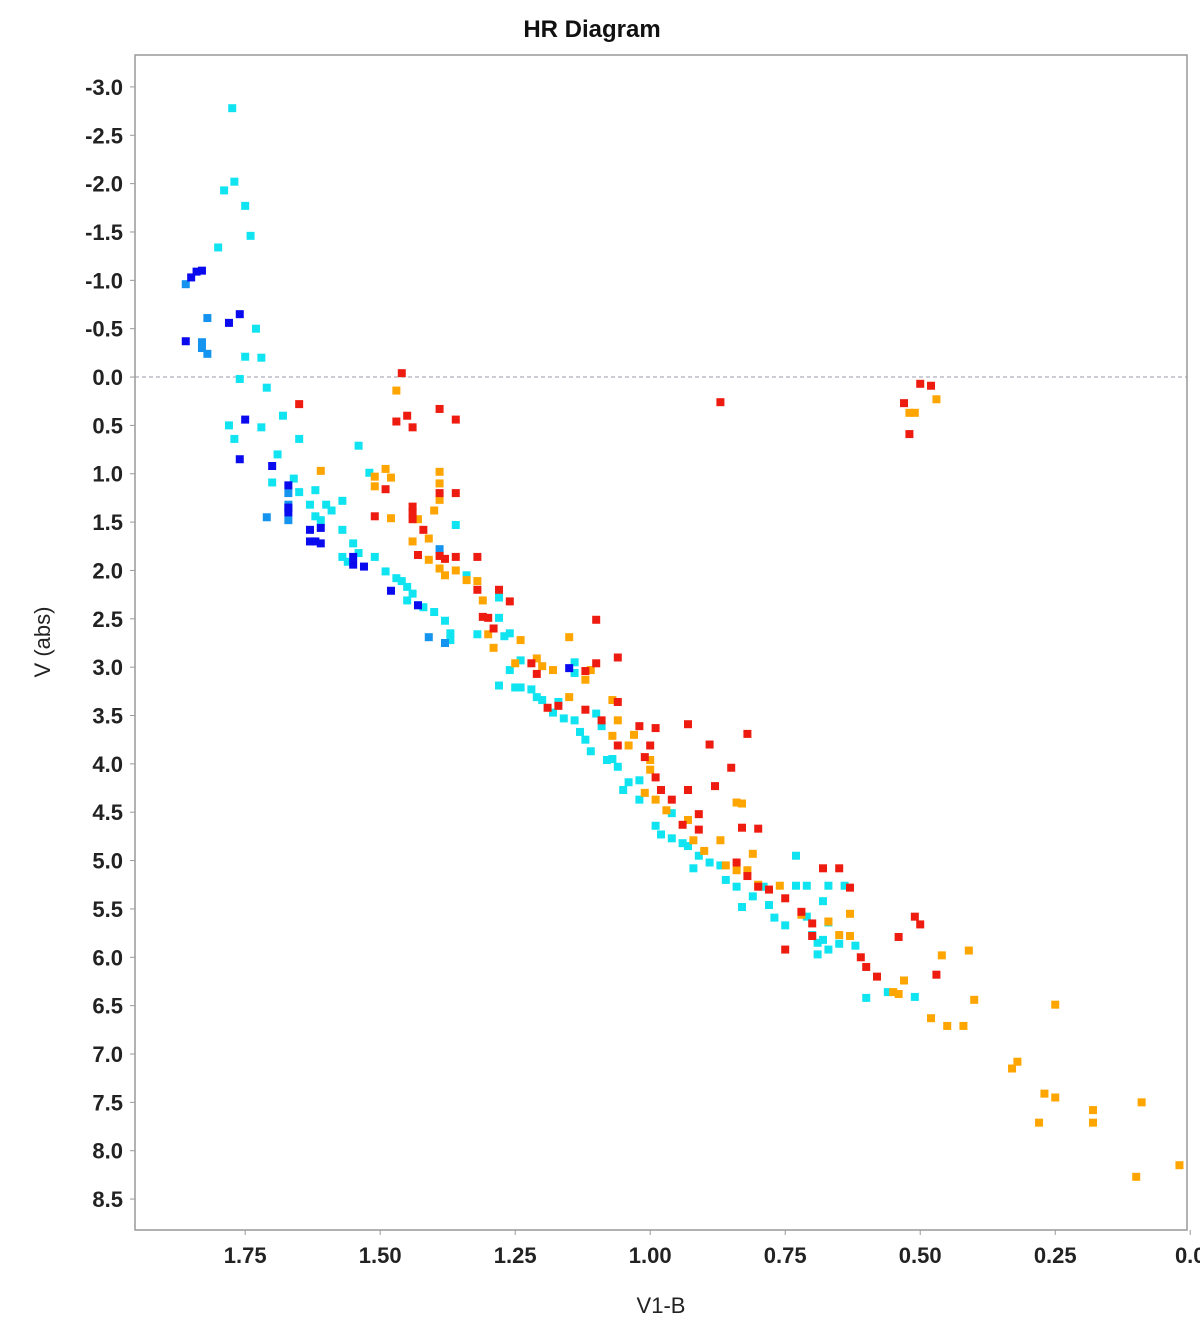 This screenshot has width=1200, height=1338. What do you see at coordinates (380, 1255) in the screenshot?
I see `x-tick-label: 1.50` at bounding box center [380, 1255].